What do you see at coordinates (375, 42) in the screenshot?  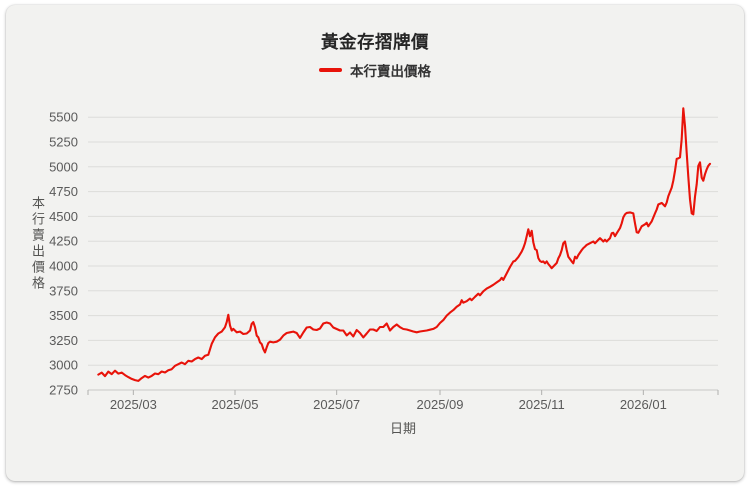 I see `chart-title: 黃金存摺牌價` at bounding box center [375, 42].